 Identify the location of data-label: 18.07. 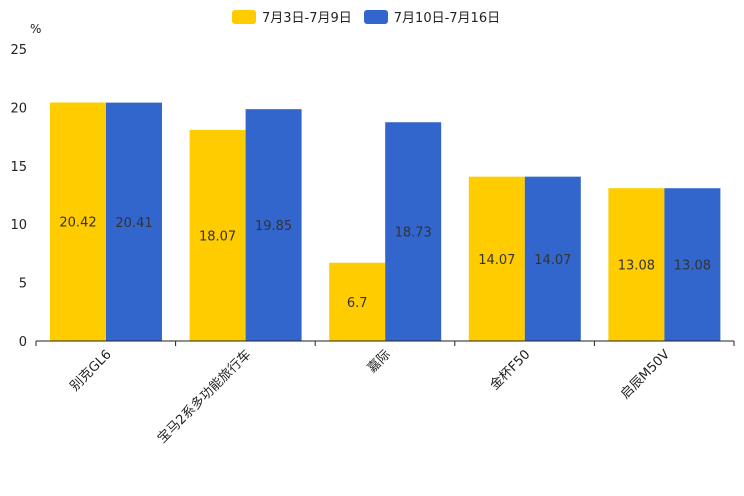
(217, 236).